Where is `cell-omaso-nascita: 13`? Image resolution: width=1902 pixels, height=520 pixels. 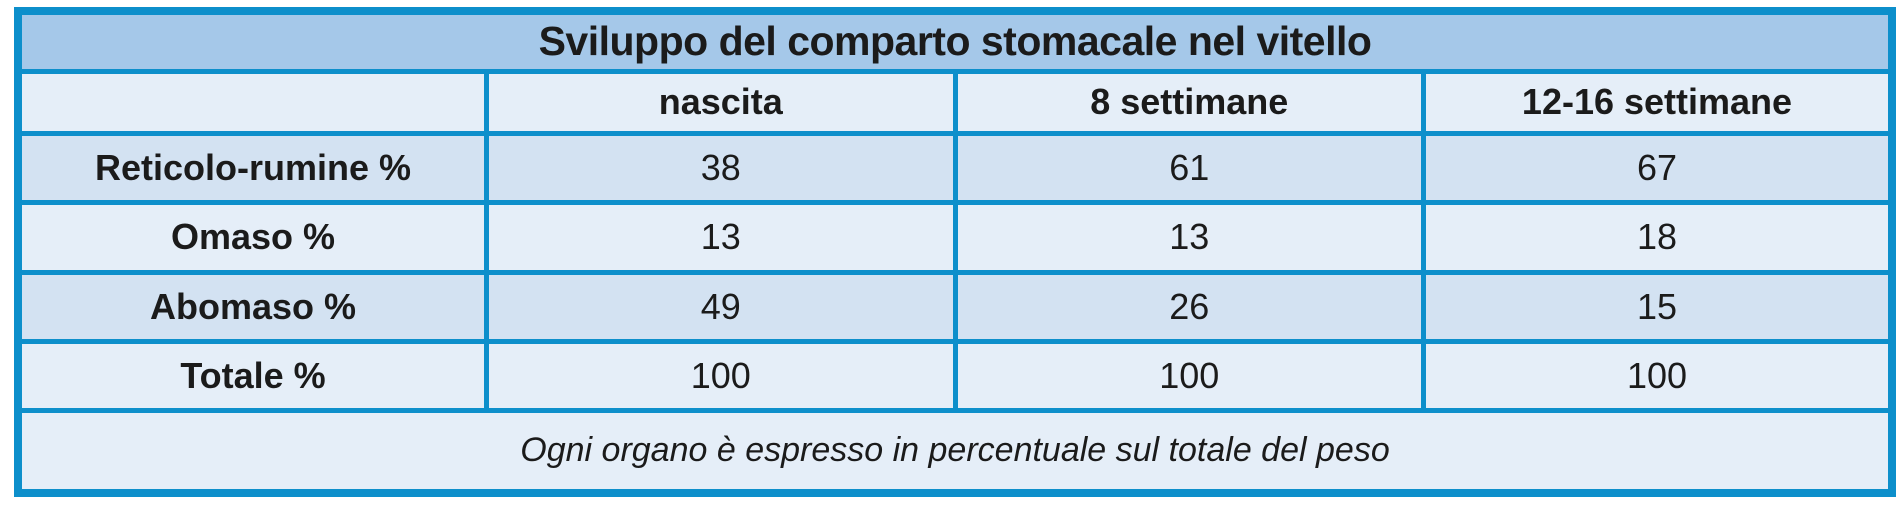 cell-omaso-nascita: 13 is located at coordinates (721, 237).